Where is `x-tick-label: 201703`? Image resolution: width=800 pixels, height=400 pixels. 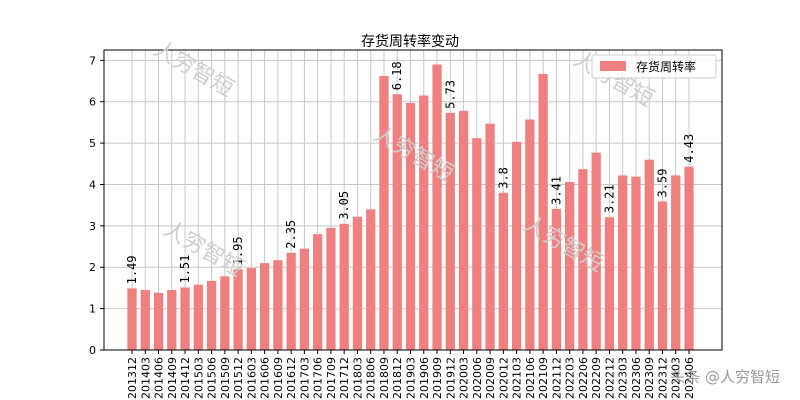 x-tick-label: 201703 is located at coordinates (304, 378).